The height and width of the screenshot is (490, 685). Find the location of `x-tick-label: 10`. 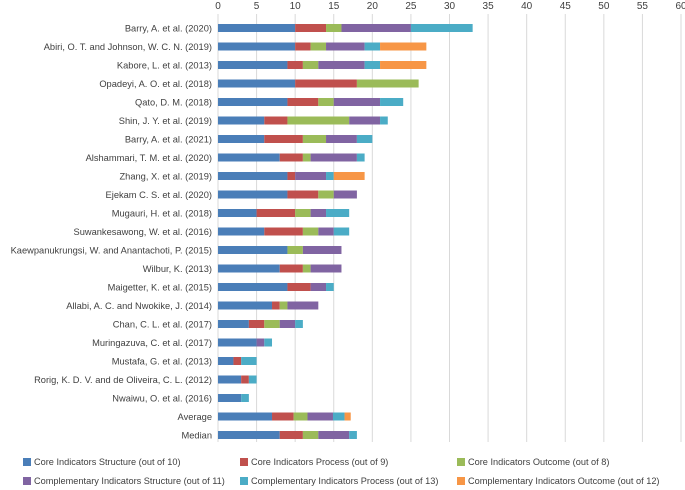

x-tick-label: 10 is located at coordinates (296, 6).